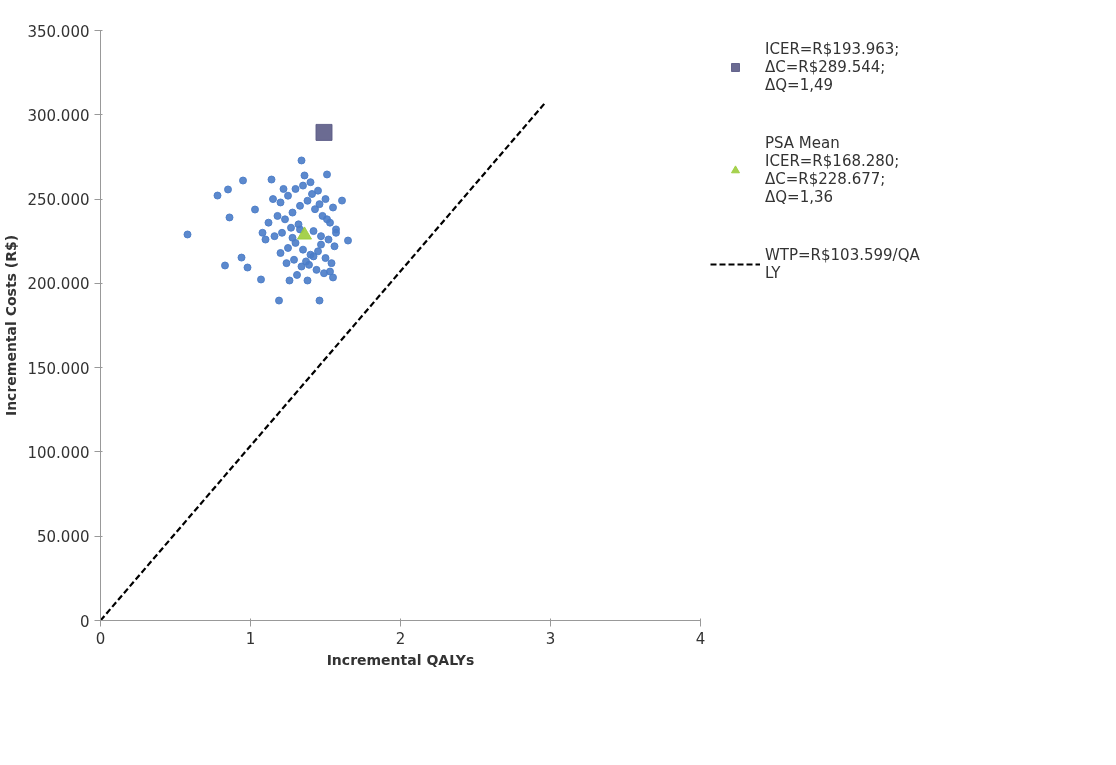 Image resolution: width=1116 pixels, height=765 pixels. What do you see at coordinates (58, 31) in the screenshot?
I see `y-tick-label: 350.000` at bounding box center [58, 31].